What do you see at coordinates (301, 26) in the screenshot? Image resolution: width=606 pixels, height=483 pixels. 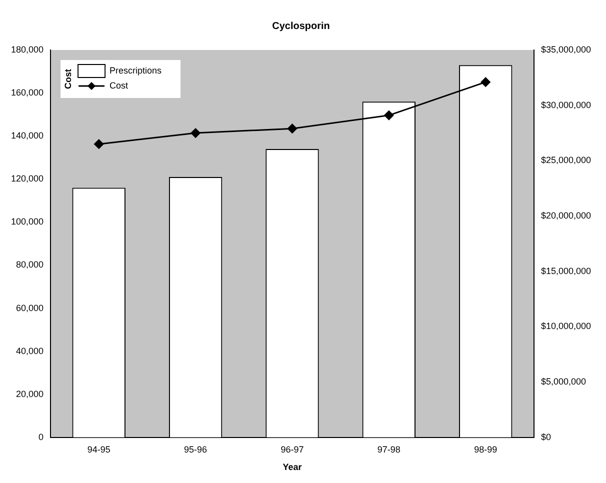 I see `chart-title: Cyclosporin` at bounding box center [301, 26].